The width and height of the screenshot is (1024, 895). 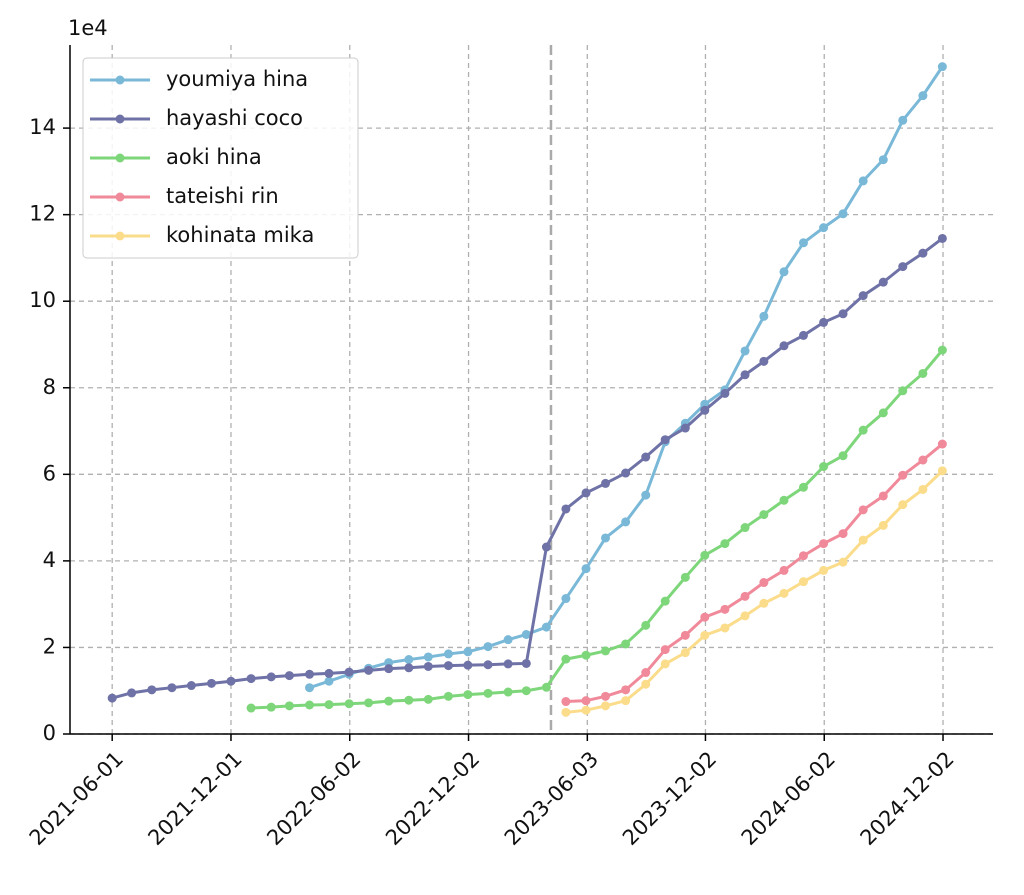 What do you see at coordinates (49, 733) in the screenshot?
I see `y-tick-label: 0` at bounding box center [49, 733].